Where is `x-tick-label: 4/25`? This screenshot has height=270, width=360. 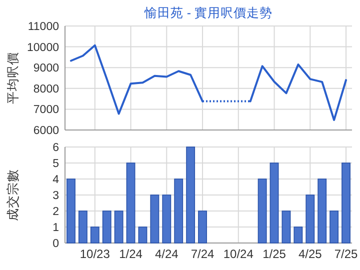 x-tick-label: 4/25 is located at coordinates (310, 254).